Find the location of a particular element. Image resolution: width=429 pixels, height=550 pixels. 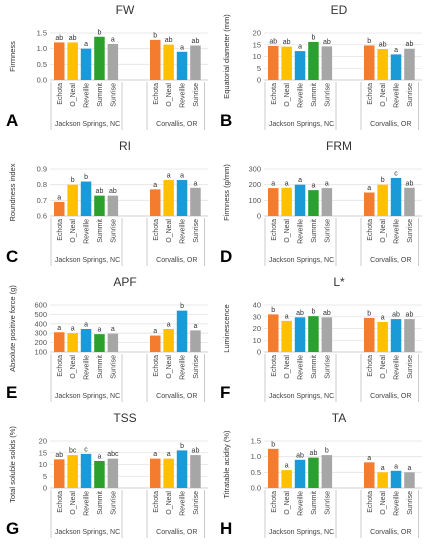

panel-h-bar-nc-sunrise is located at coordinates (327, 471).